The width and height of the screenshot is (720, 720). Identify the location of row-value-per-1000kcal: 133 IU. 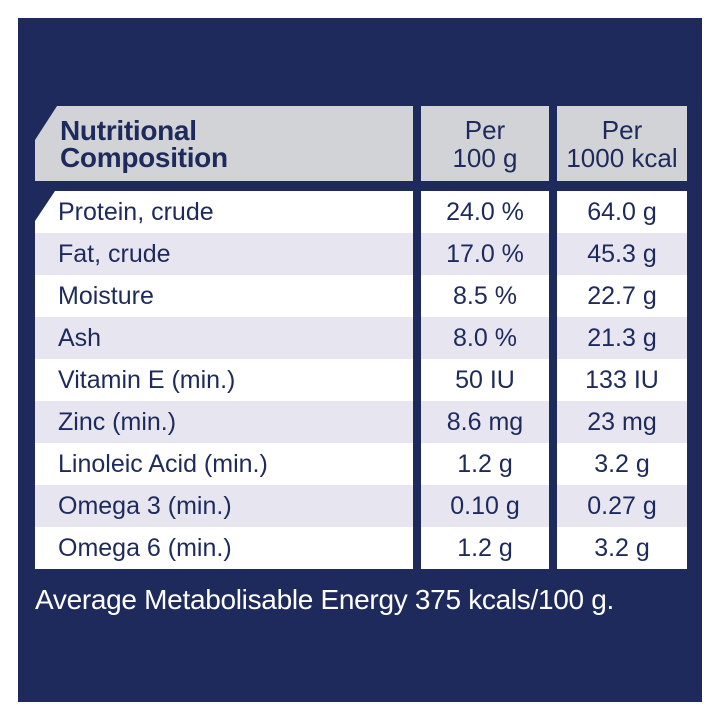
(622, 380).